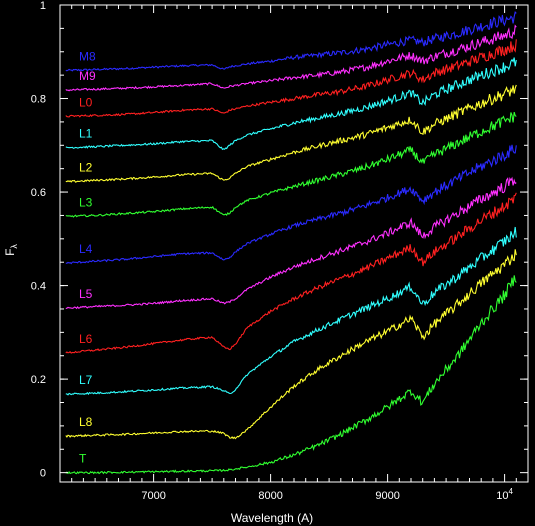  I want to click on series-label-l4: L4, so click(86, 249).